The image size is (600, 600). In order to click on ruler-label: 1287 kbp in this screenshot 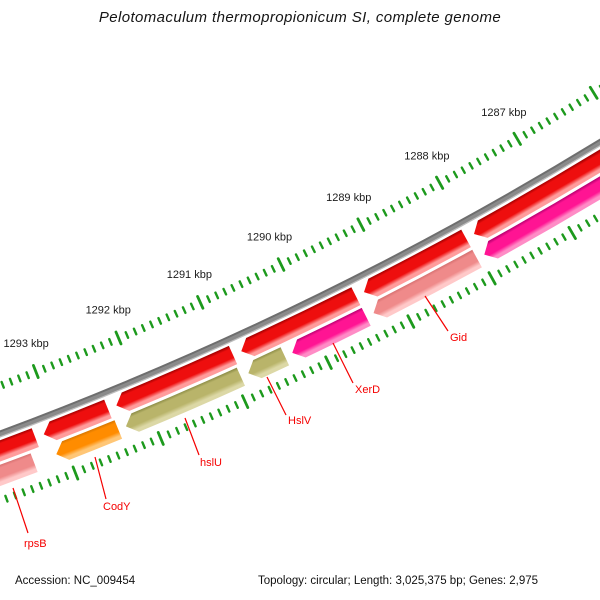, I will do `click(503, 113)`.